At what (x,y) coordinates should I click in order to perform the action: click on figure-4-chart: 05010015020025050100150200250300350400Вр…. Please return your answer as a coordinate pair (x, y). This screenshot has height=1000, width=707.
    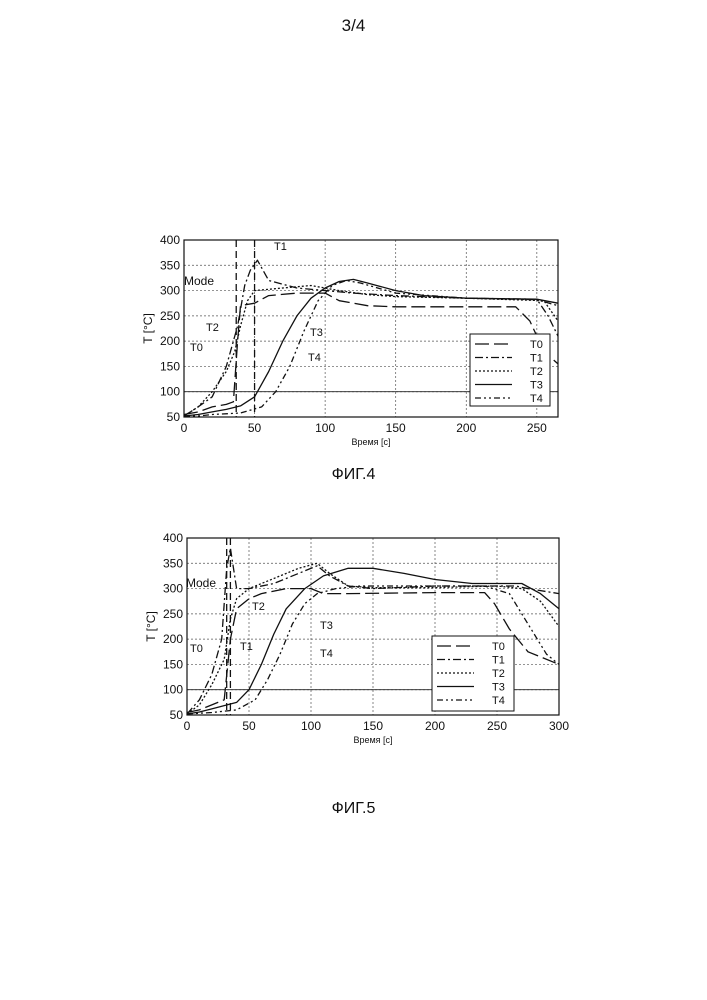
    Looking at the image, I should click on (355, 342).